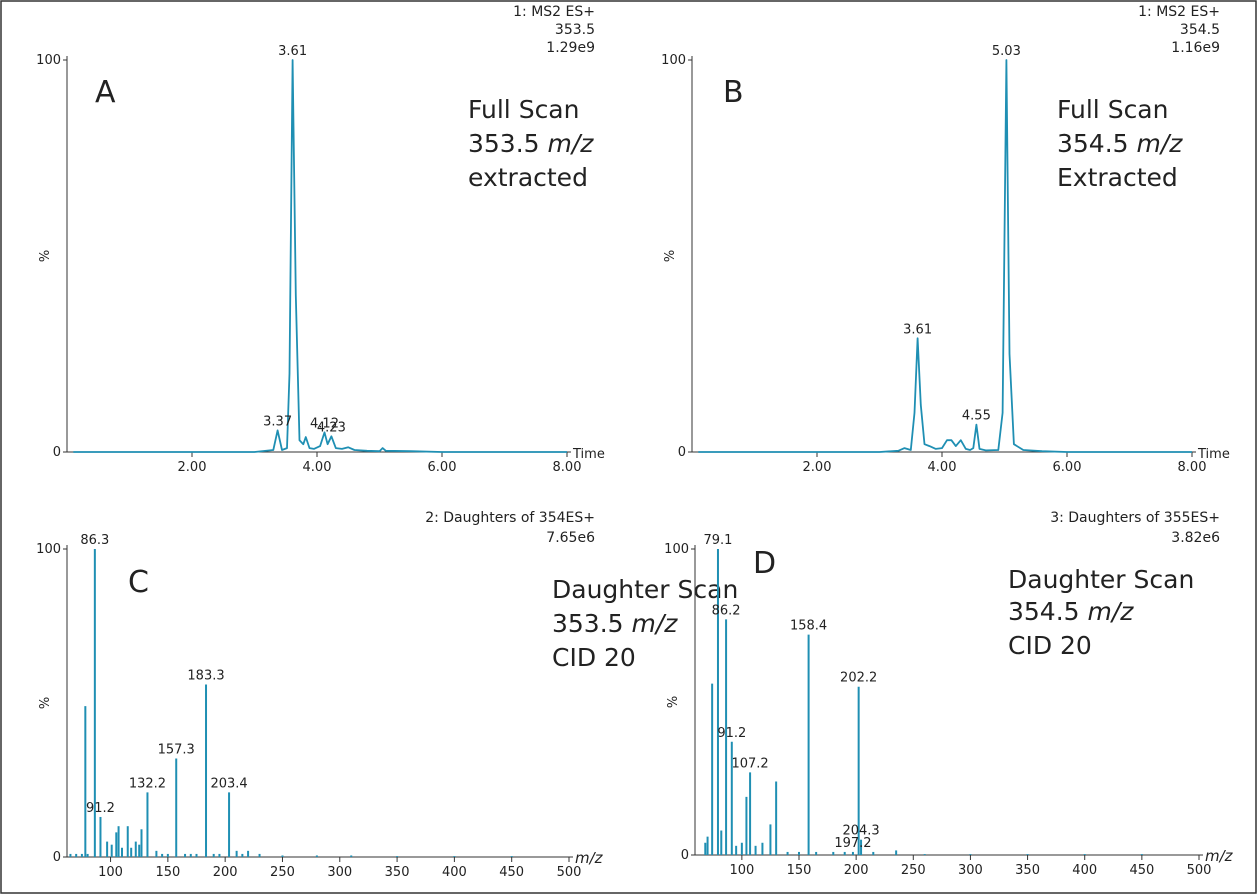 Image resolution: width=1257 pixels, height=894 pixels. I want to click on note-text: extracted, so click(528, 177).